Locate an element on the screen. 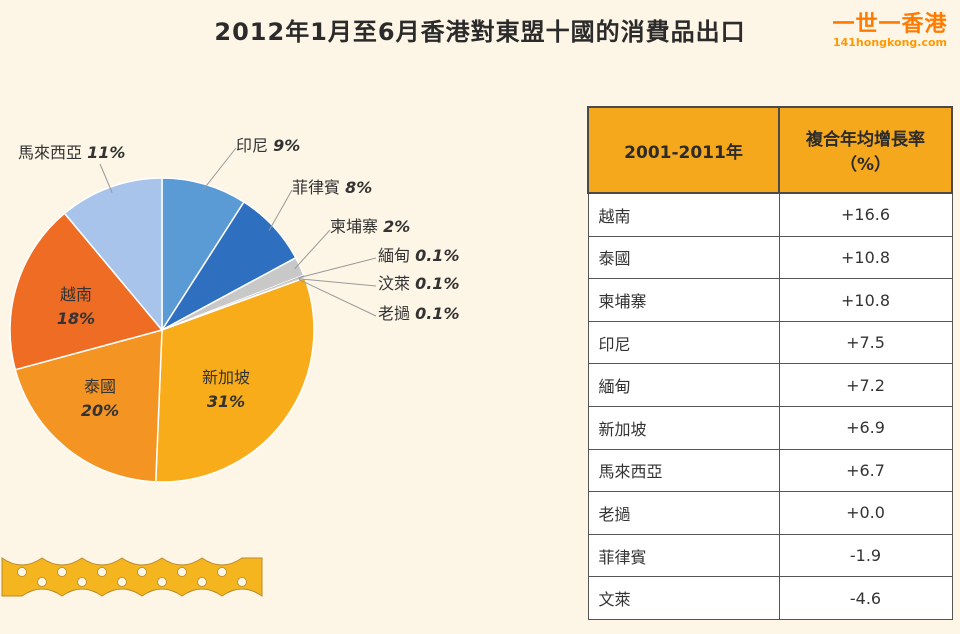  table-row: 泰國 +10.8 is located at coordinates (770, 257).